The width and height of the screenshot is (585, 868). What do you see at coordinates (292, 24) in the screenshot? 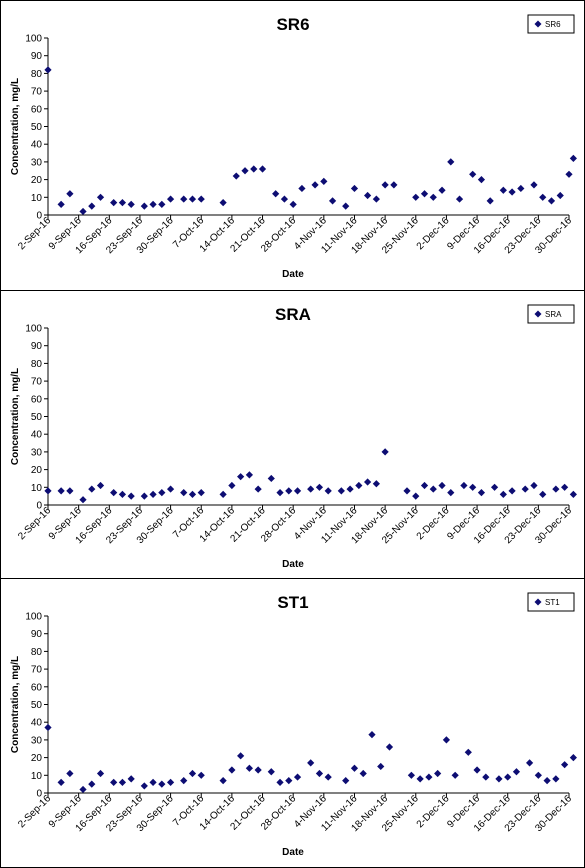
I see `chart-title: SR6` at bounding box center [292, 24].